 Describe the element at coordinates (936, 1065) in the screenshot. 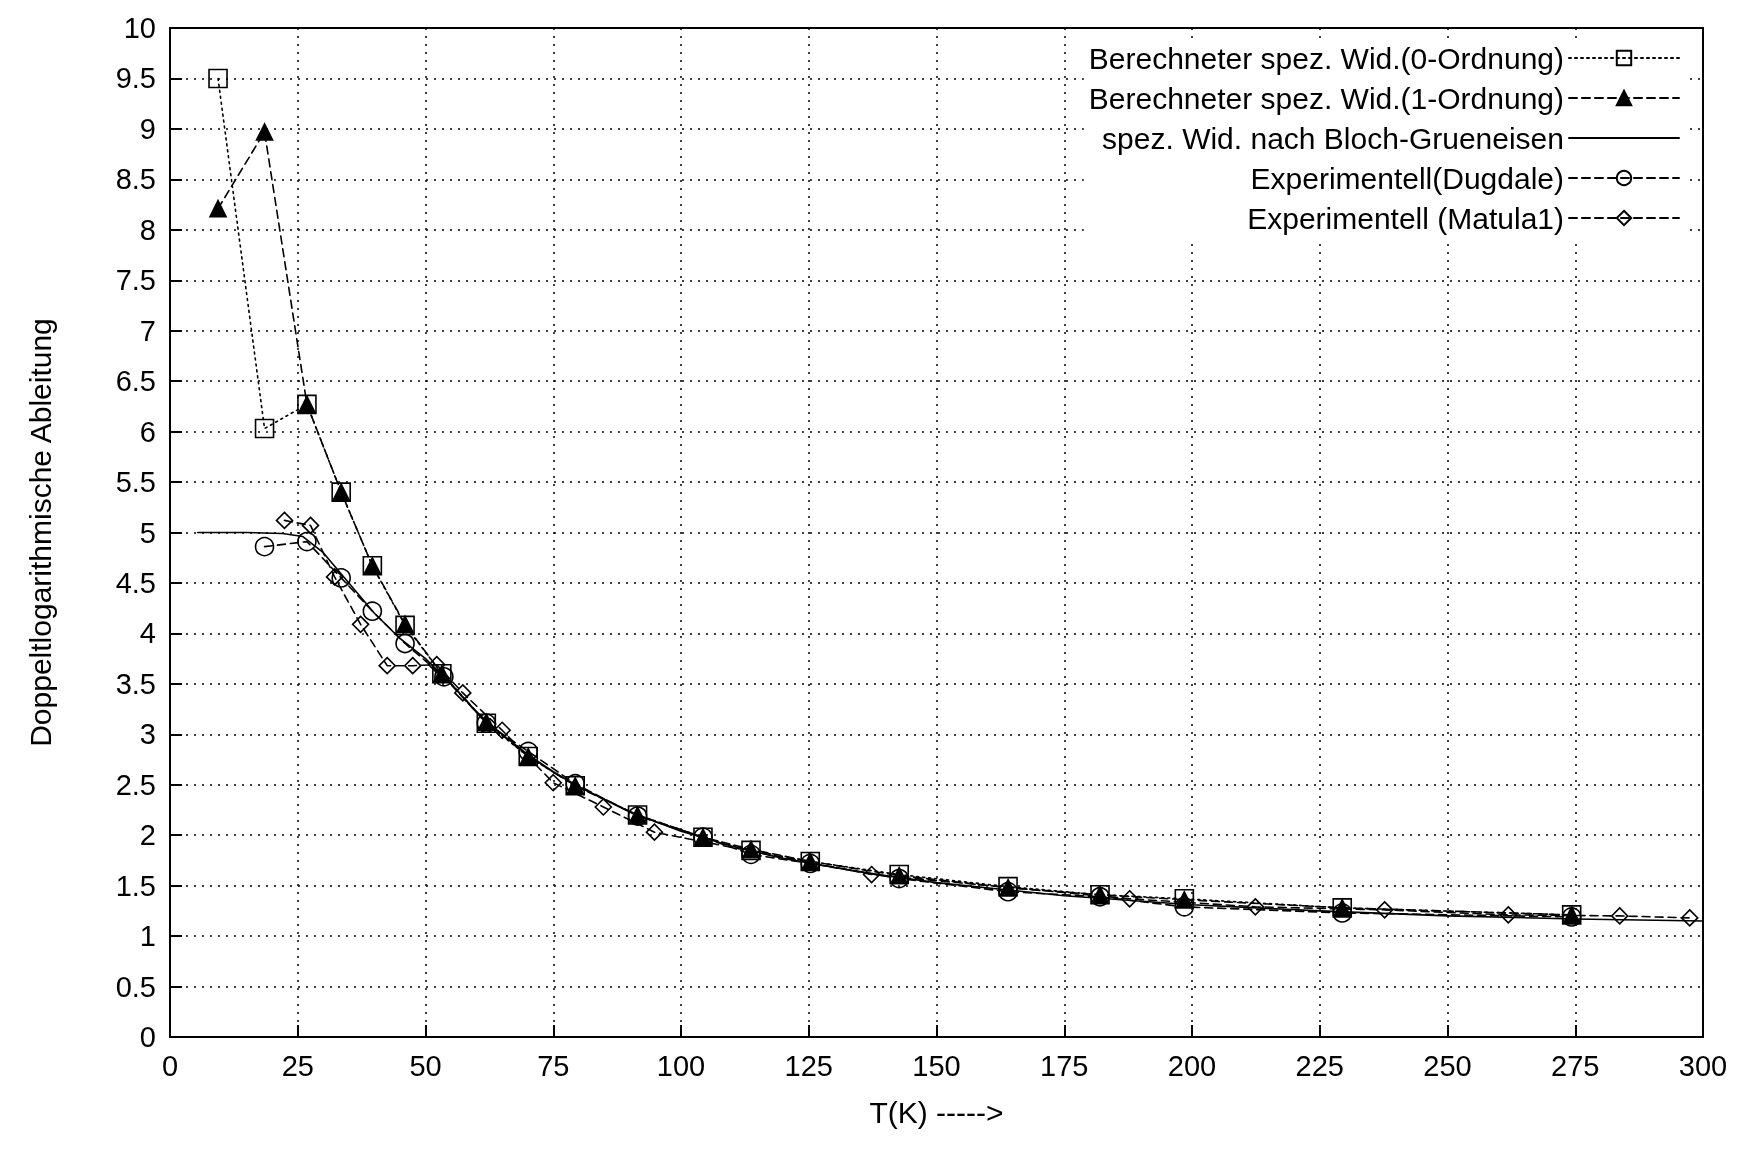

I see `x-tick-label: 150` at that location.